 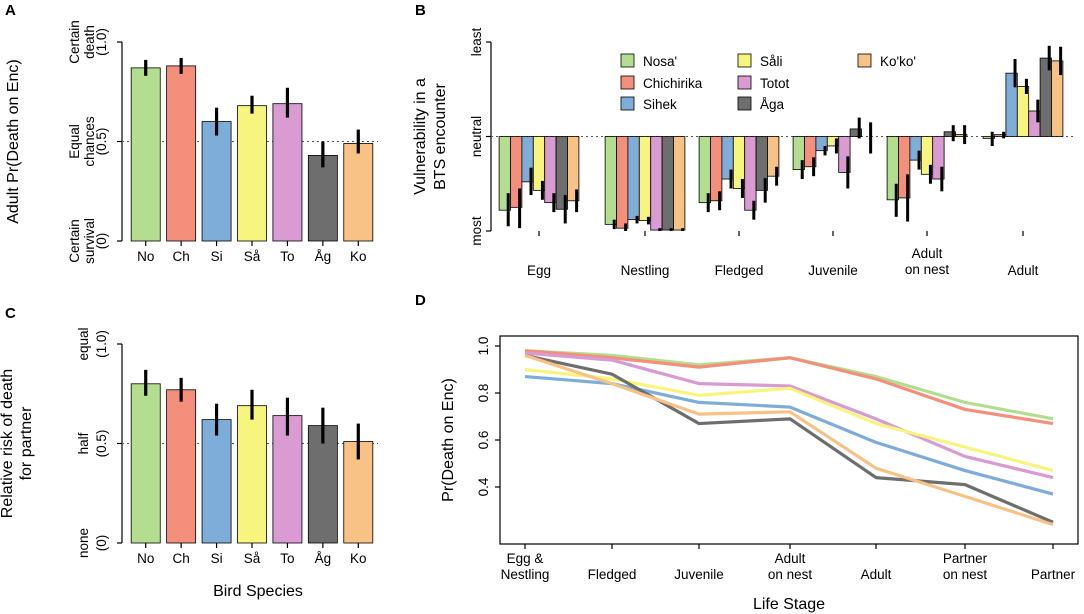 I want to click on panel-letter: D, so click(x=420, y=300).